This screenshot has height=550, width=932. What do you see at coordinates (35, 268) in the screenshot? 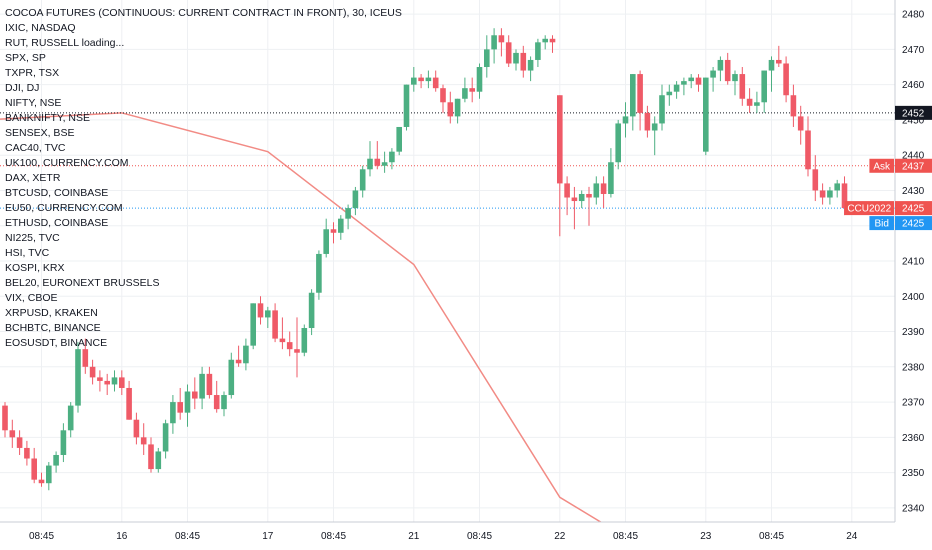
I see `legend-item: KOSPI, KRX` at bounding box center [35, 268].